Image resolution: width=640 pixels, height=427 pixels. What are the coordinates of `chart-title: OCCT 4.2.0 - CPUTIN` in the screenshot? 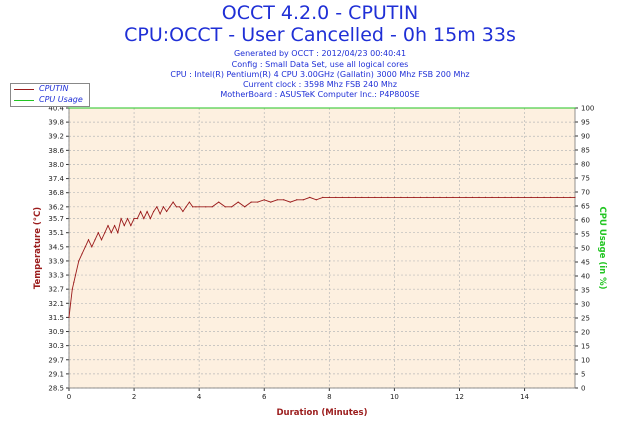 It's located at (320, 13).